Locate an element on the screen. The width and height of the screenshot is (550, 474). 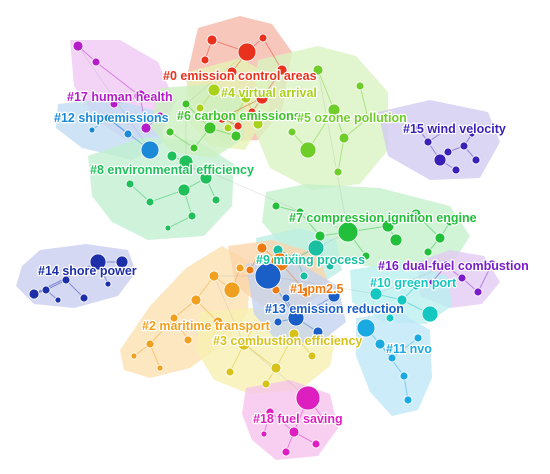
cluster-hull-c5 is located at coordinates (319, 118).